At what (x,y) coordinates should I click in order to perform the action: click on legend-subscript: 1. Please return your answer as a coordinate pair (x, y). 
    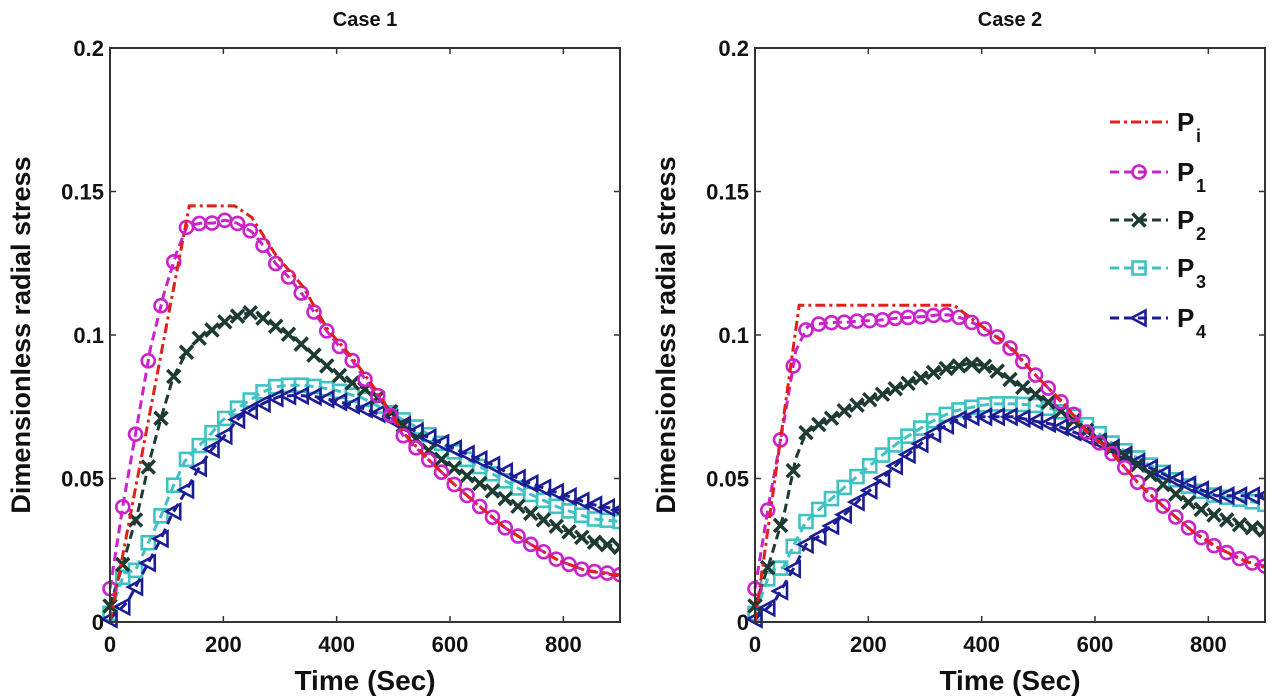
    Looking at the image, I should click on (1201, 186).